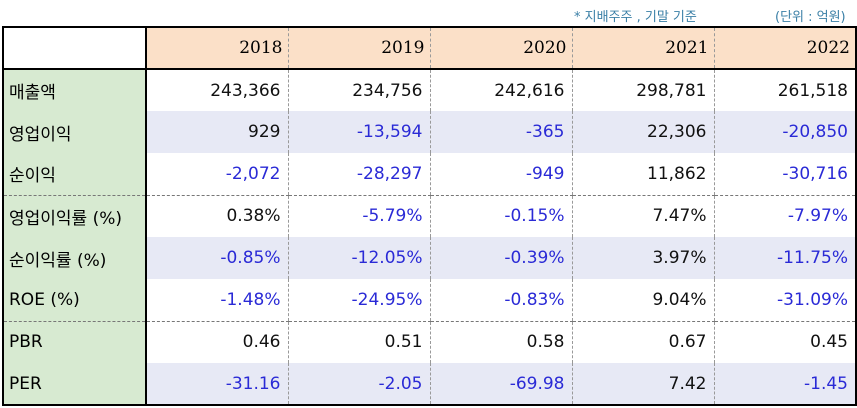 Image resolution: width=857 pixels, height=408 pixels. I want to click on table-row: 영업이익 929 -13,594 -365 22,306 -20,850, so click(429, 132).